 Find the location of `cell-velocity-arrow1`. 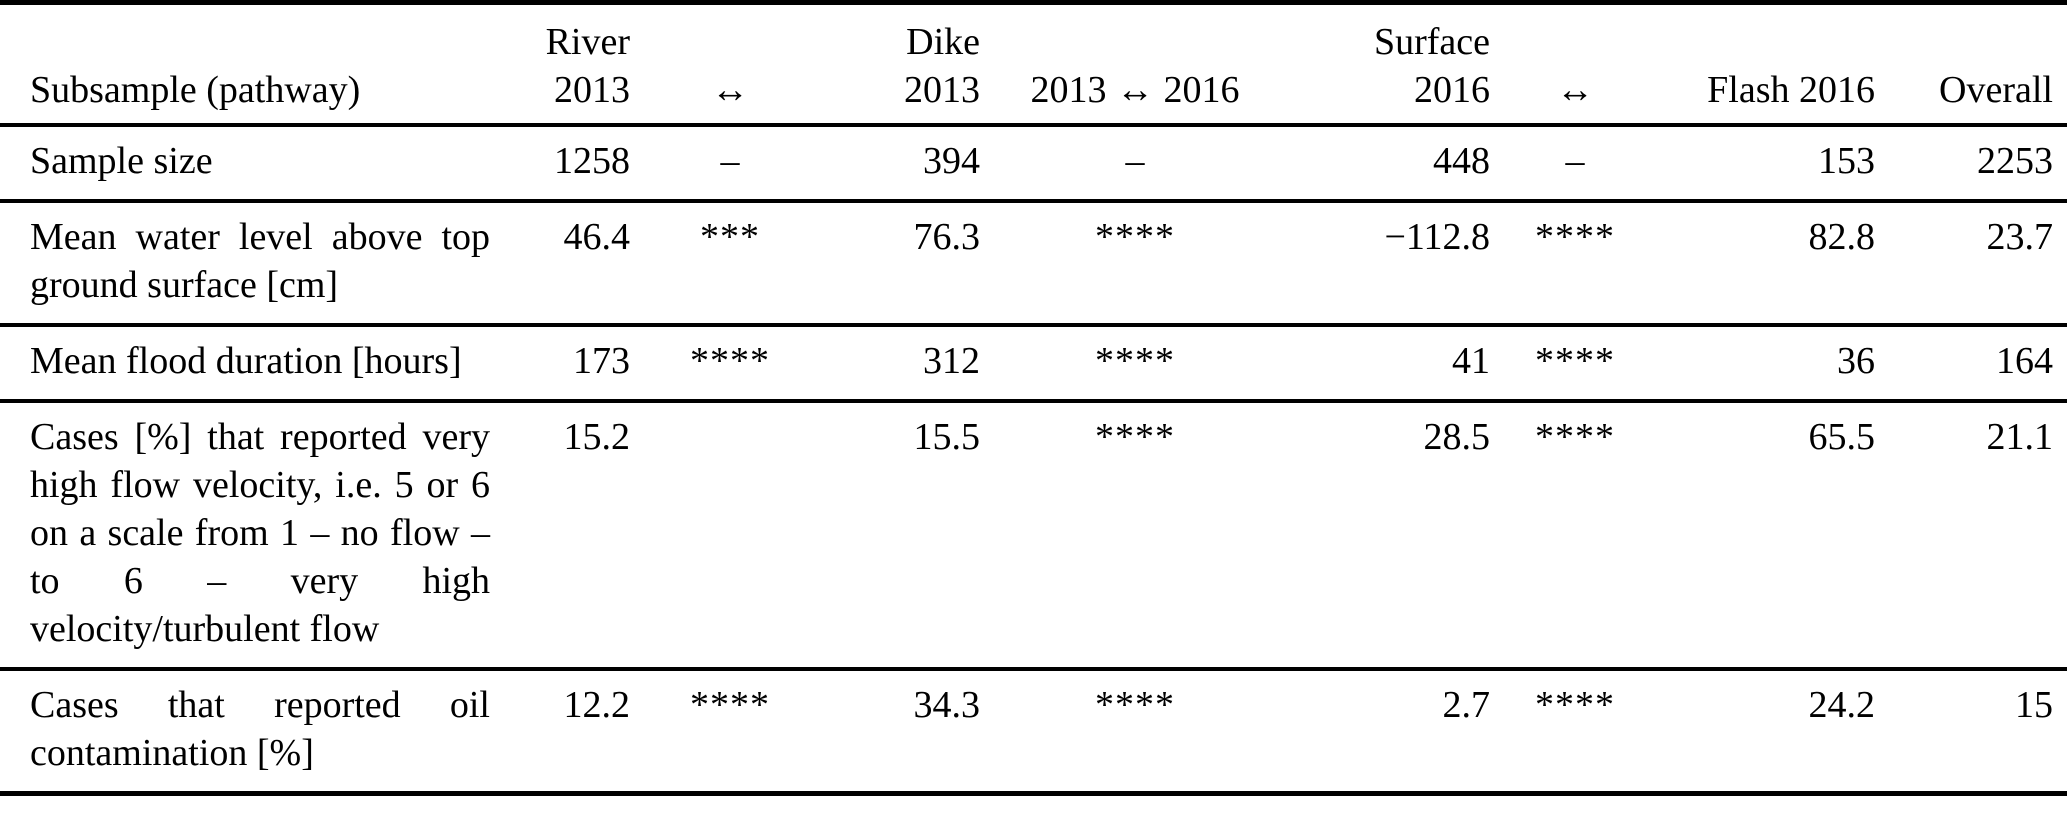

cell-velocity-arrow1 is located at coordinates (730, 535).